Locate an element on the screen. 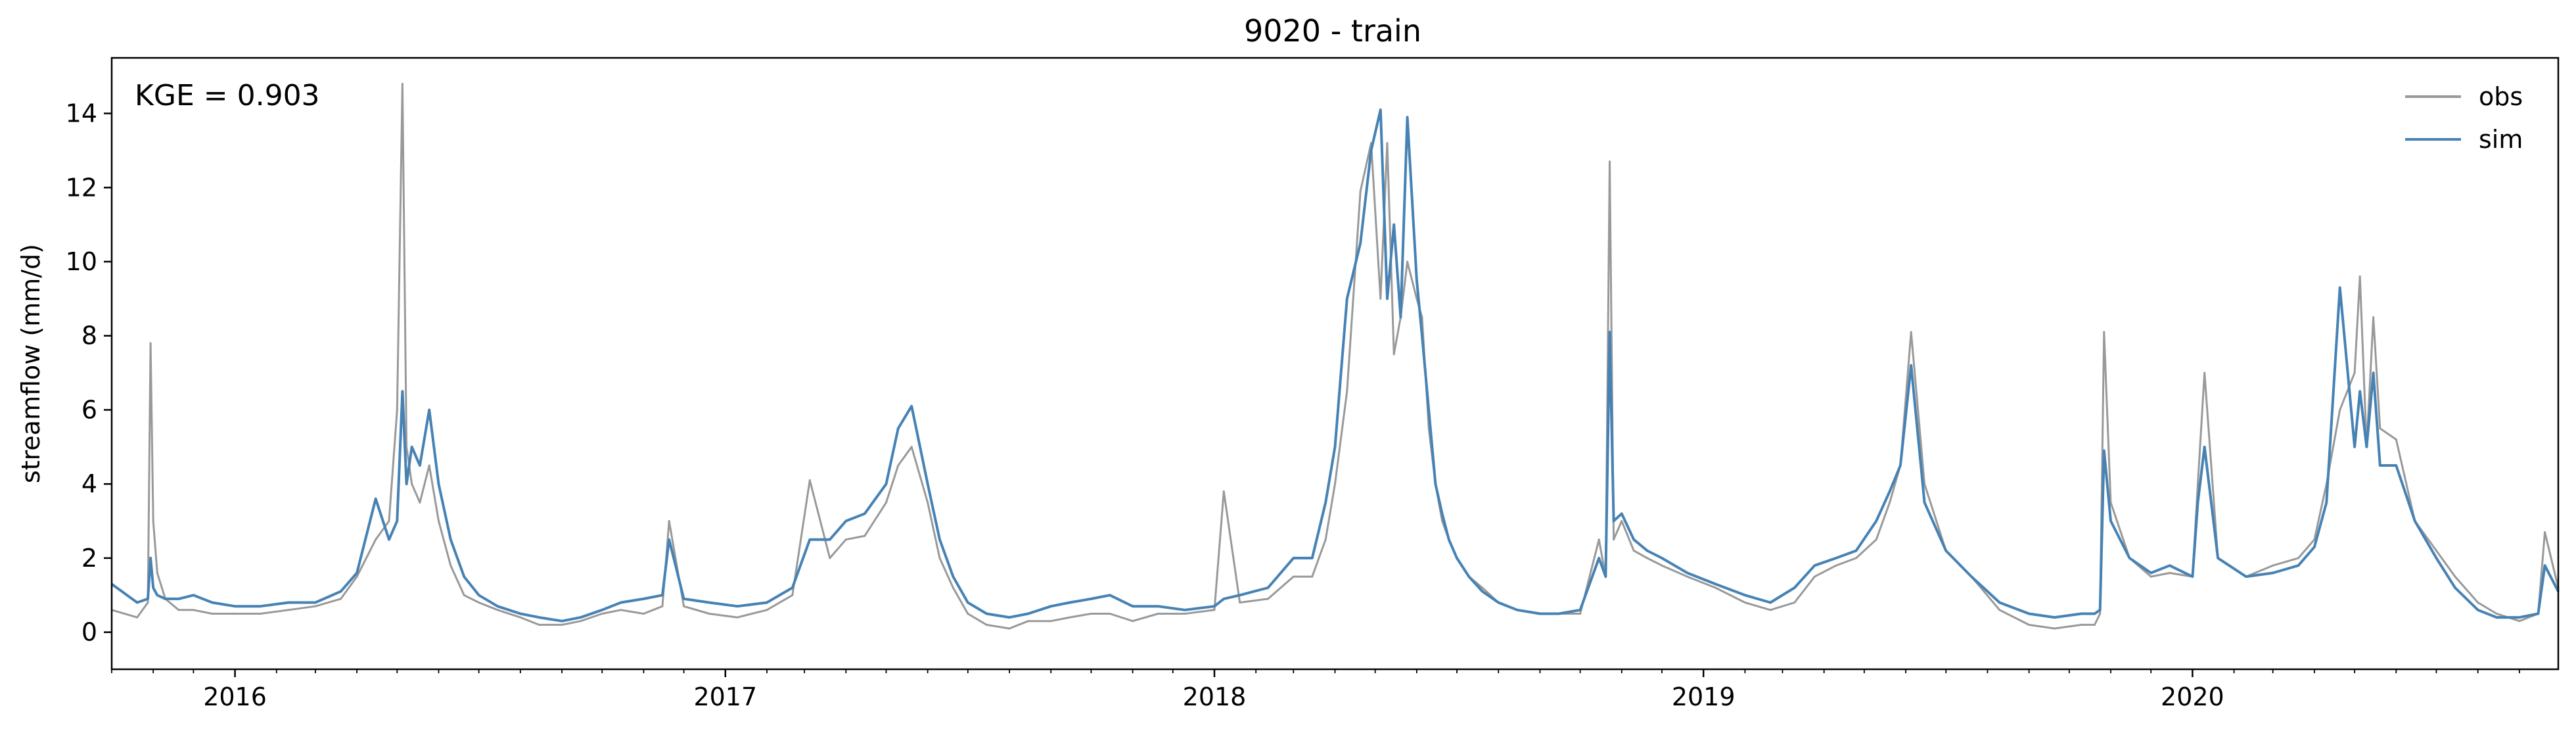  y-tick-label: 6 is located at coordinates (89, 409).